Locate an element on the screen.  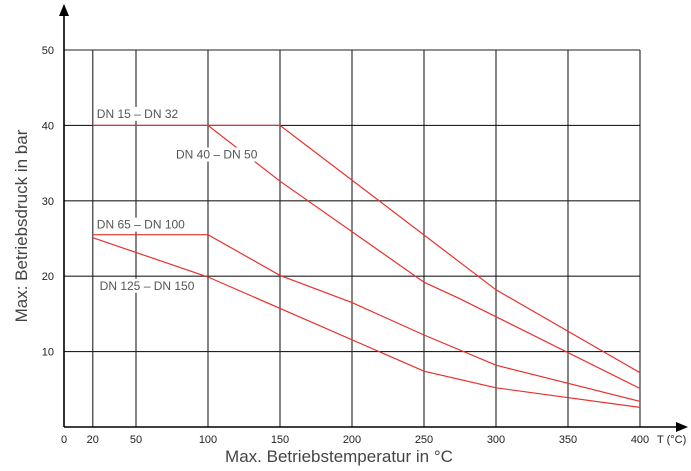
series-label-4: DN 125 – DN 150 is located at coordinates (147, 286).